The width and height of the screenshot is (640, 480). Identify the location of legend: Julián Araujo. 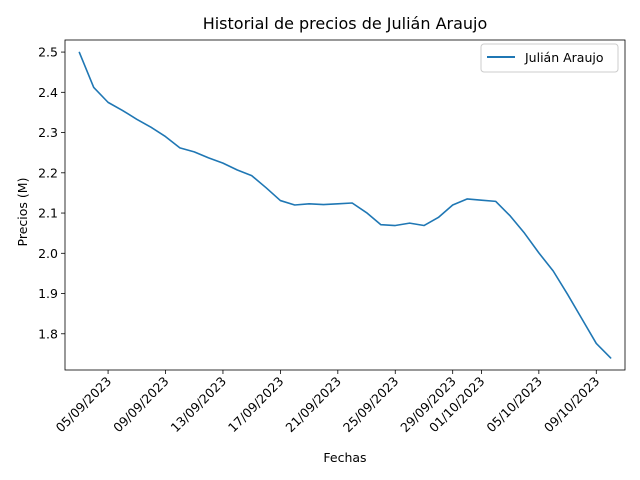
(549, 58).